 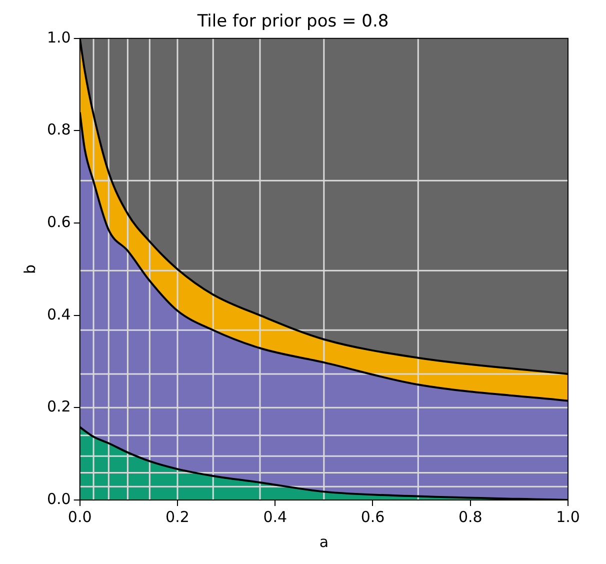 I want to click on y-tick-label: 0.2, so click(x=58, y=407).